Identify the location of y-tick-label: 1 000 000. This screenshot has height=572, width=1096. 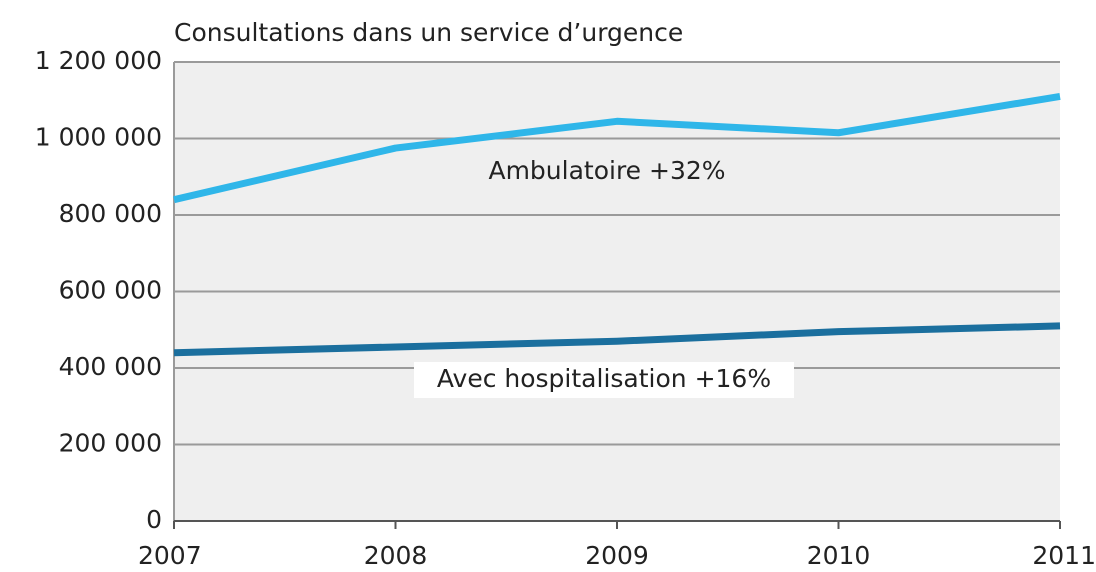
(98, 137).